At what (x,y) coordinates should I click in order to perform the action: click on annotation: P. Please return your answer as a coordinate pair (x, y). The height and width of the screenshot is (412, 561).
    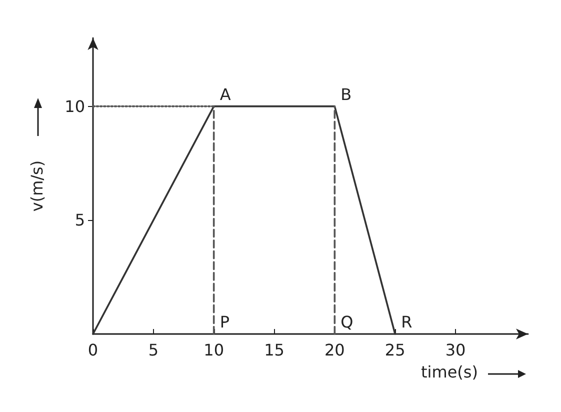
    Looking at the image, I should click on (225, 322).